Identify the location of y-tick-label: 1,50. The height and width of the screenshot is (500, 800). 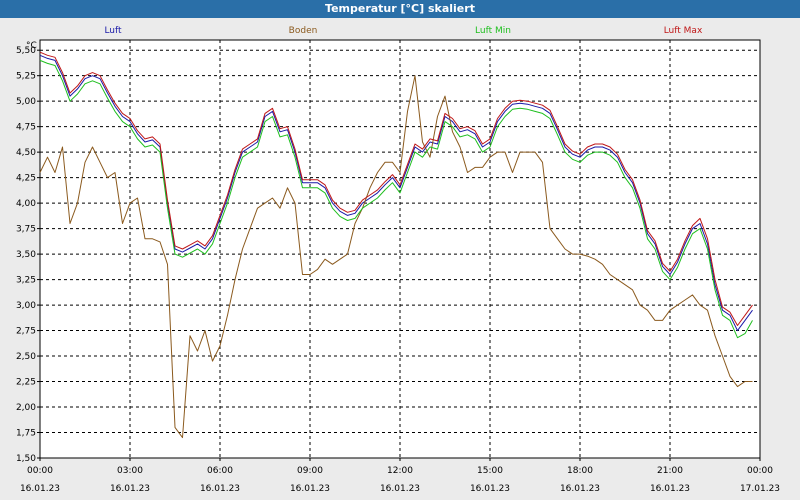
(26, 459).